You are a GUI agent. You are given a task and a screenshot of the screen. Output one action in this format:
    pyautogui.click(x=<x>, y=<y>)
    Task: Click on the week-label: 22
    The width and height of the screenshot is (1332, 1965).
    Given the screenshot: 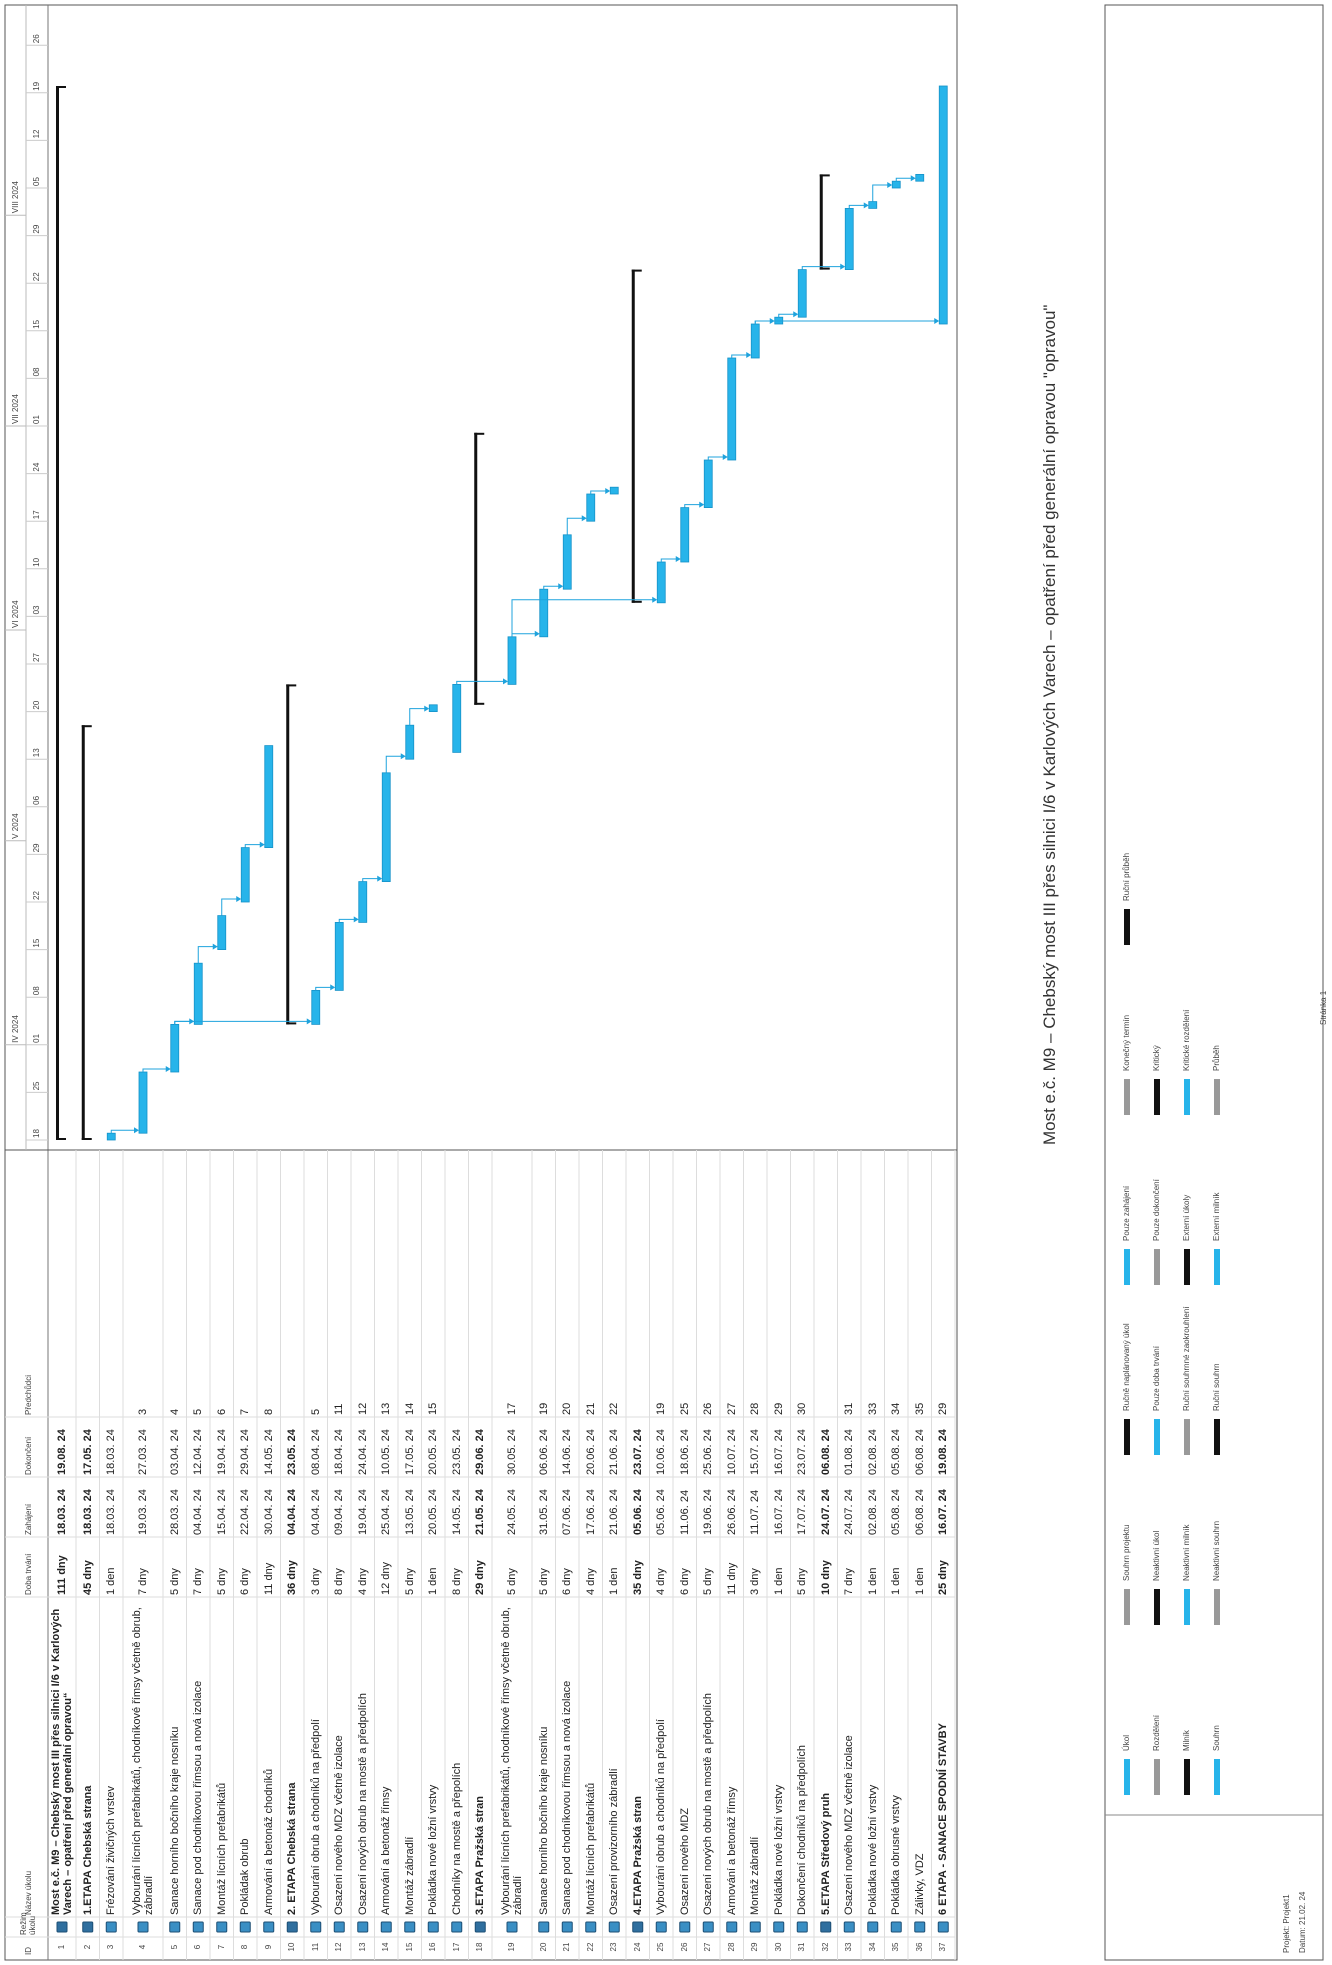 What is the action you would take?
    pyautogui.click(x=36, y=277)
    